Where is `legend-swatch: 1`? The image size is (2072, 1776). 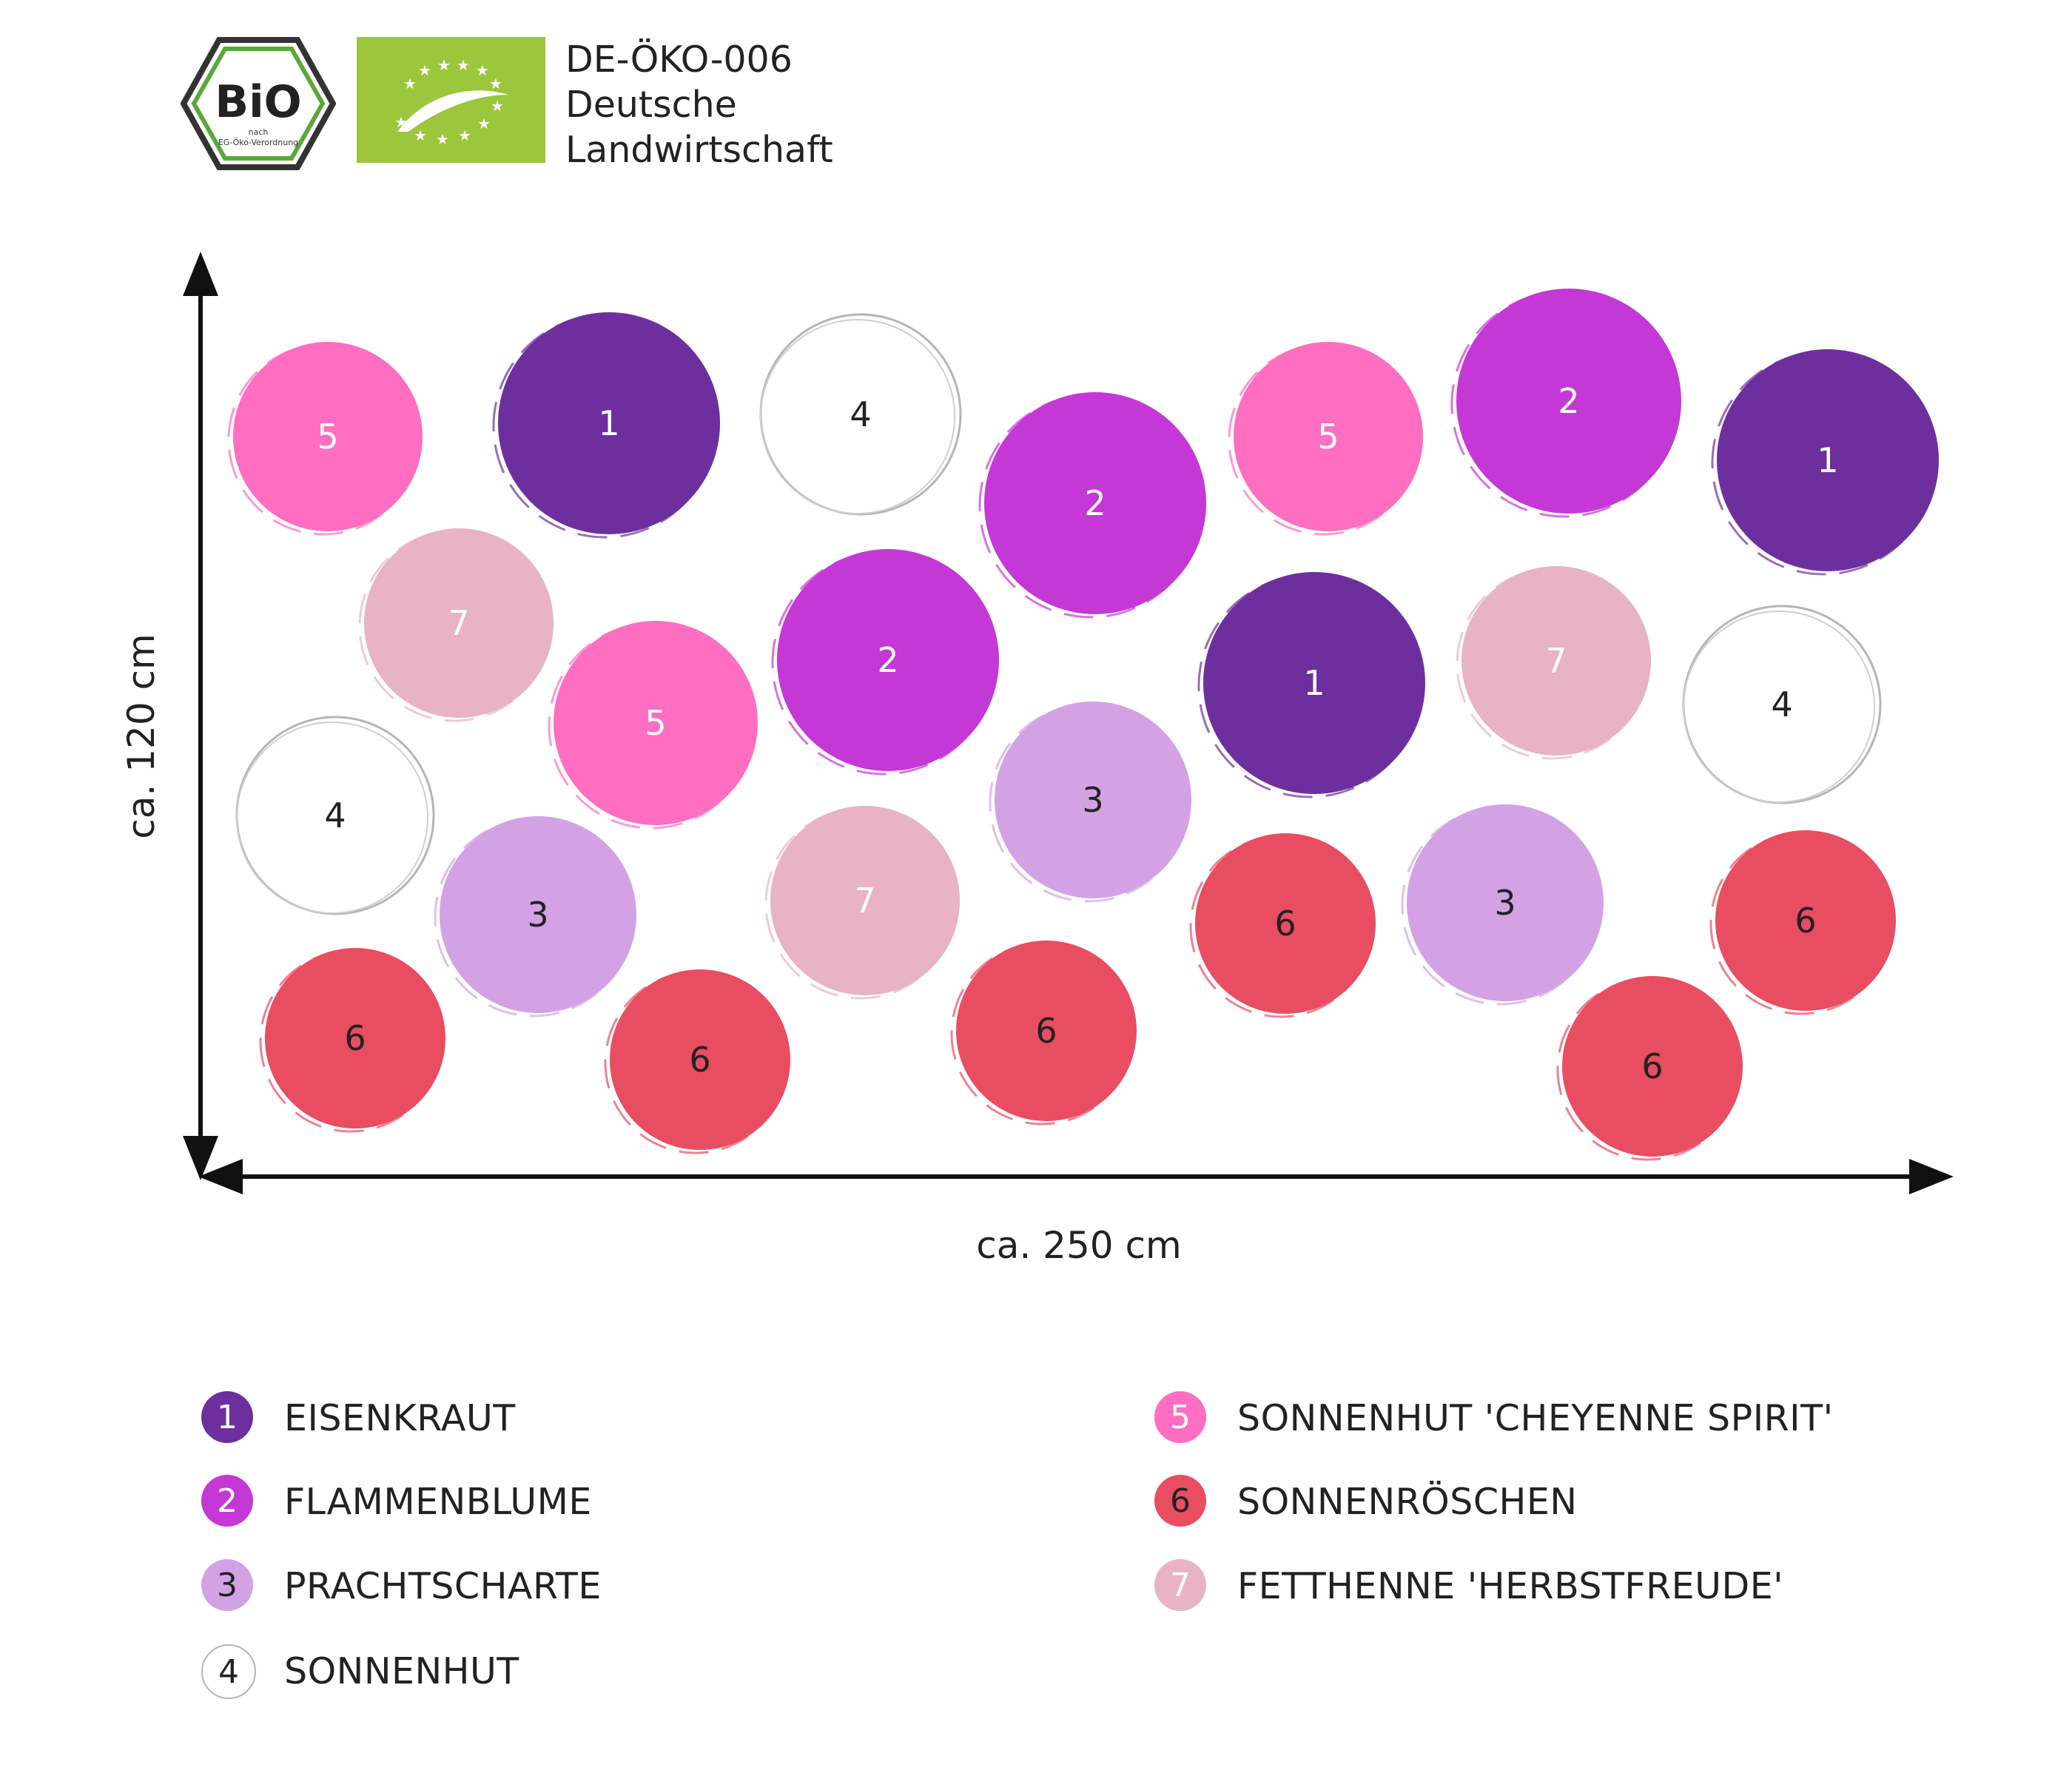 legend-swatch: 1 is located at coordinates (227, 1417).